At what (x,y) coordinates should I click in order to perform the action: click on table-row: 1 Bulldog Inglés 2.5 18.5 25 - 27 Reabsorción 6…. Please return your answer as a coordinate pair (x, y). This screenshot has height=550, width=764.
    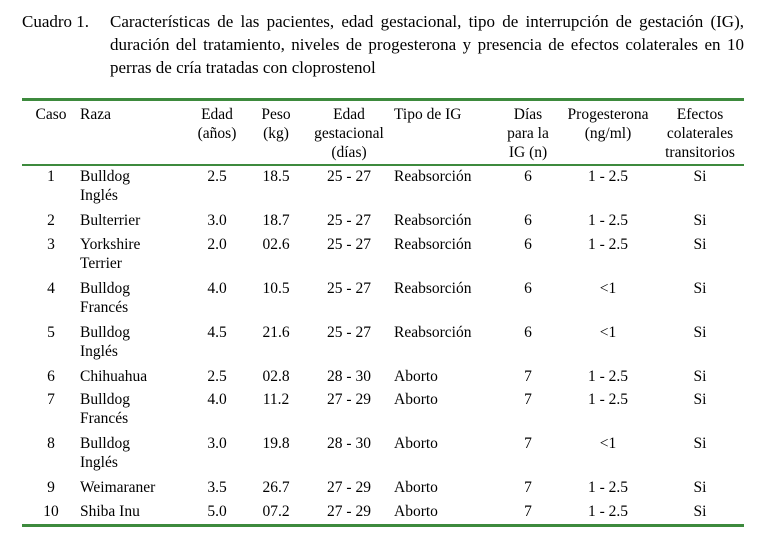
    Looking at the image, I should click on (383, 186).